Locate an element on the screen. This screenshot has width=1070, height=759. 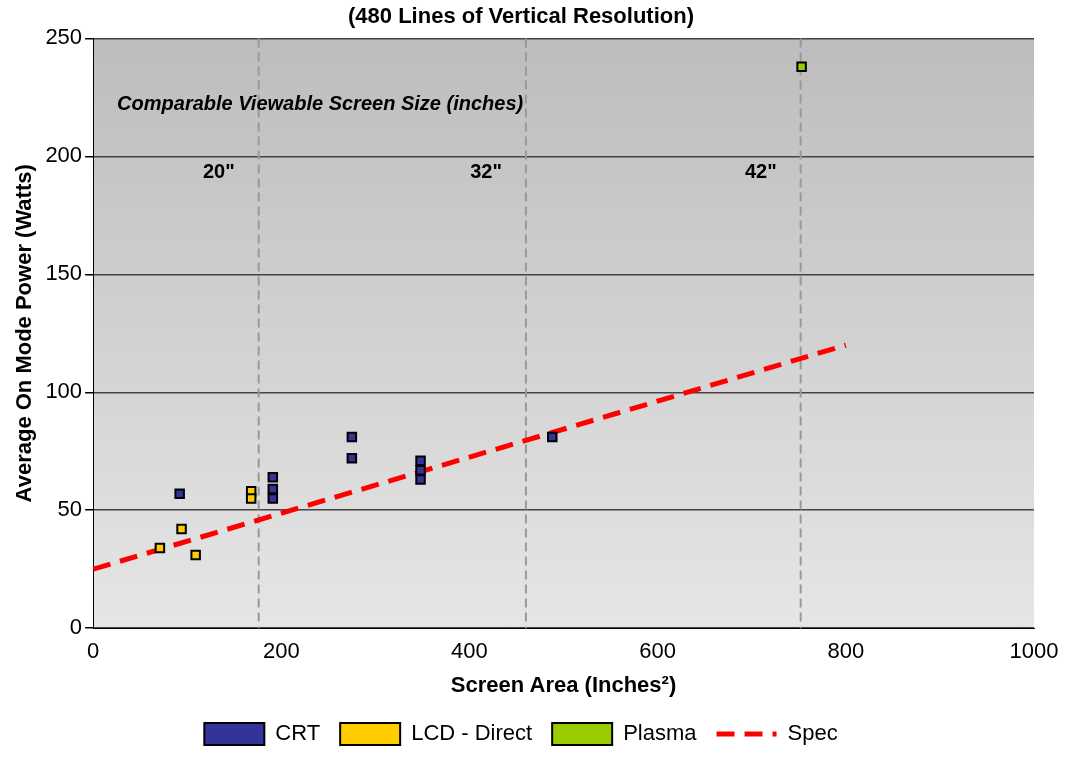
y-tick-label: 50 is located at coordinates (70, 509).